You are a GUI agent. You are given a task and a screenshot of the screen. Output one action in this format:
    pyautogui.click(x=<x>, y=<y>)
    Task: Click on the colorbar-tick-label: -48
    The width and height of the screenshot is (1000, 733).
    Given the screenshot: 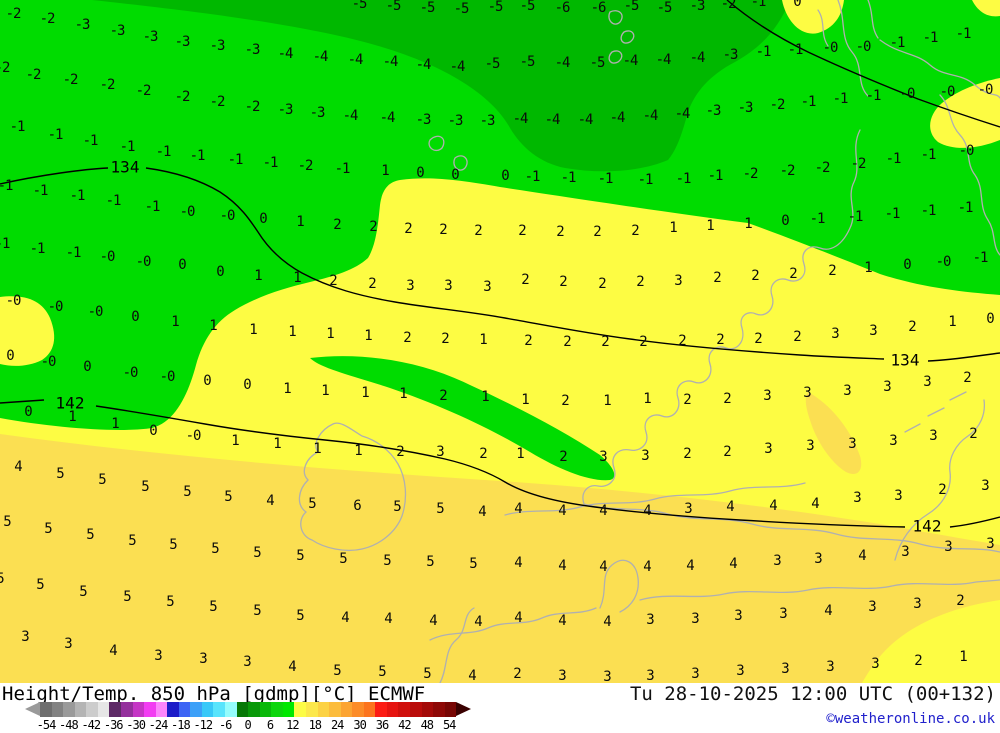 What is the action you would take?
    pyautogui.click(x=69, y=725)
    